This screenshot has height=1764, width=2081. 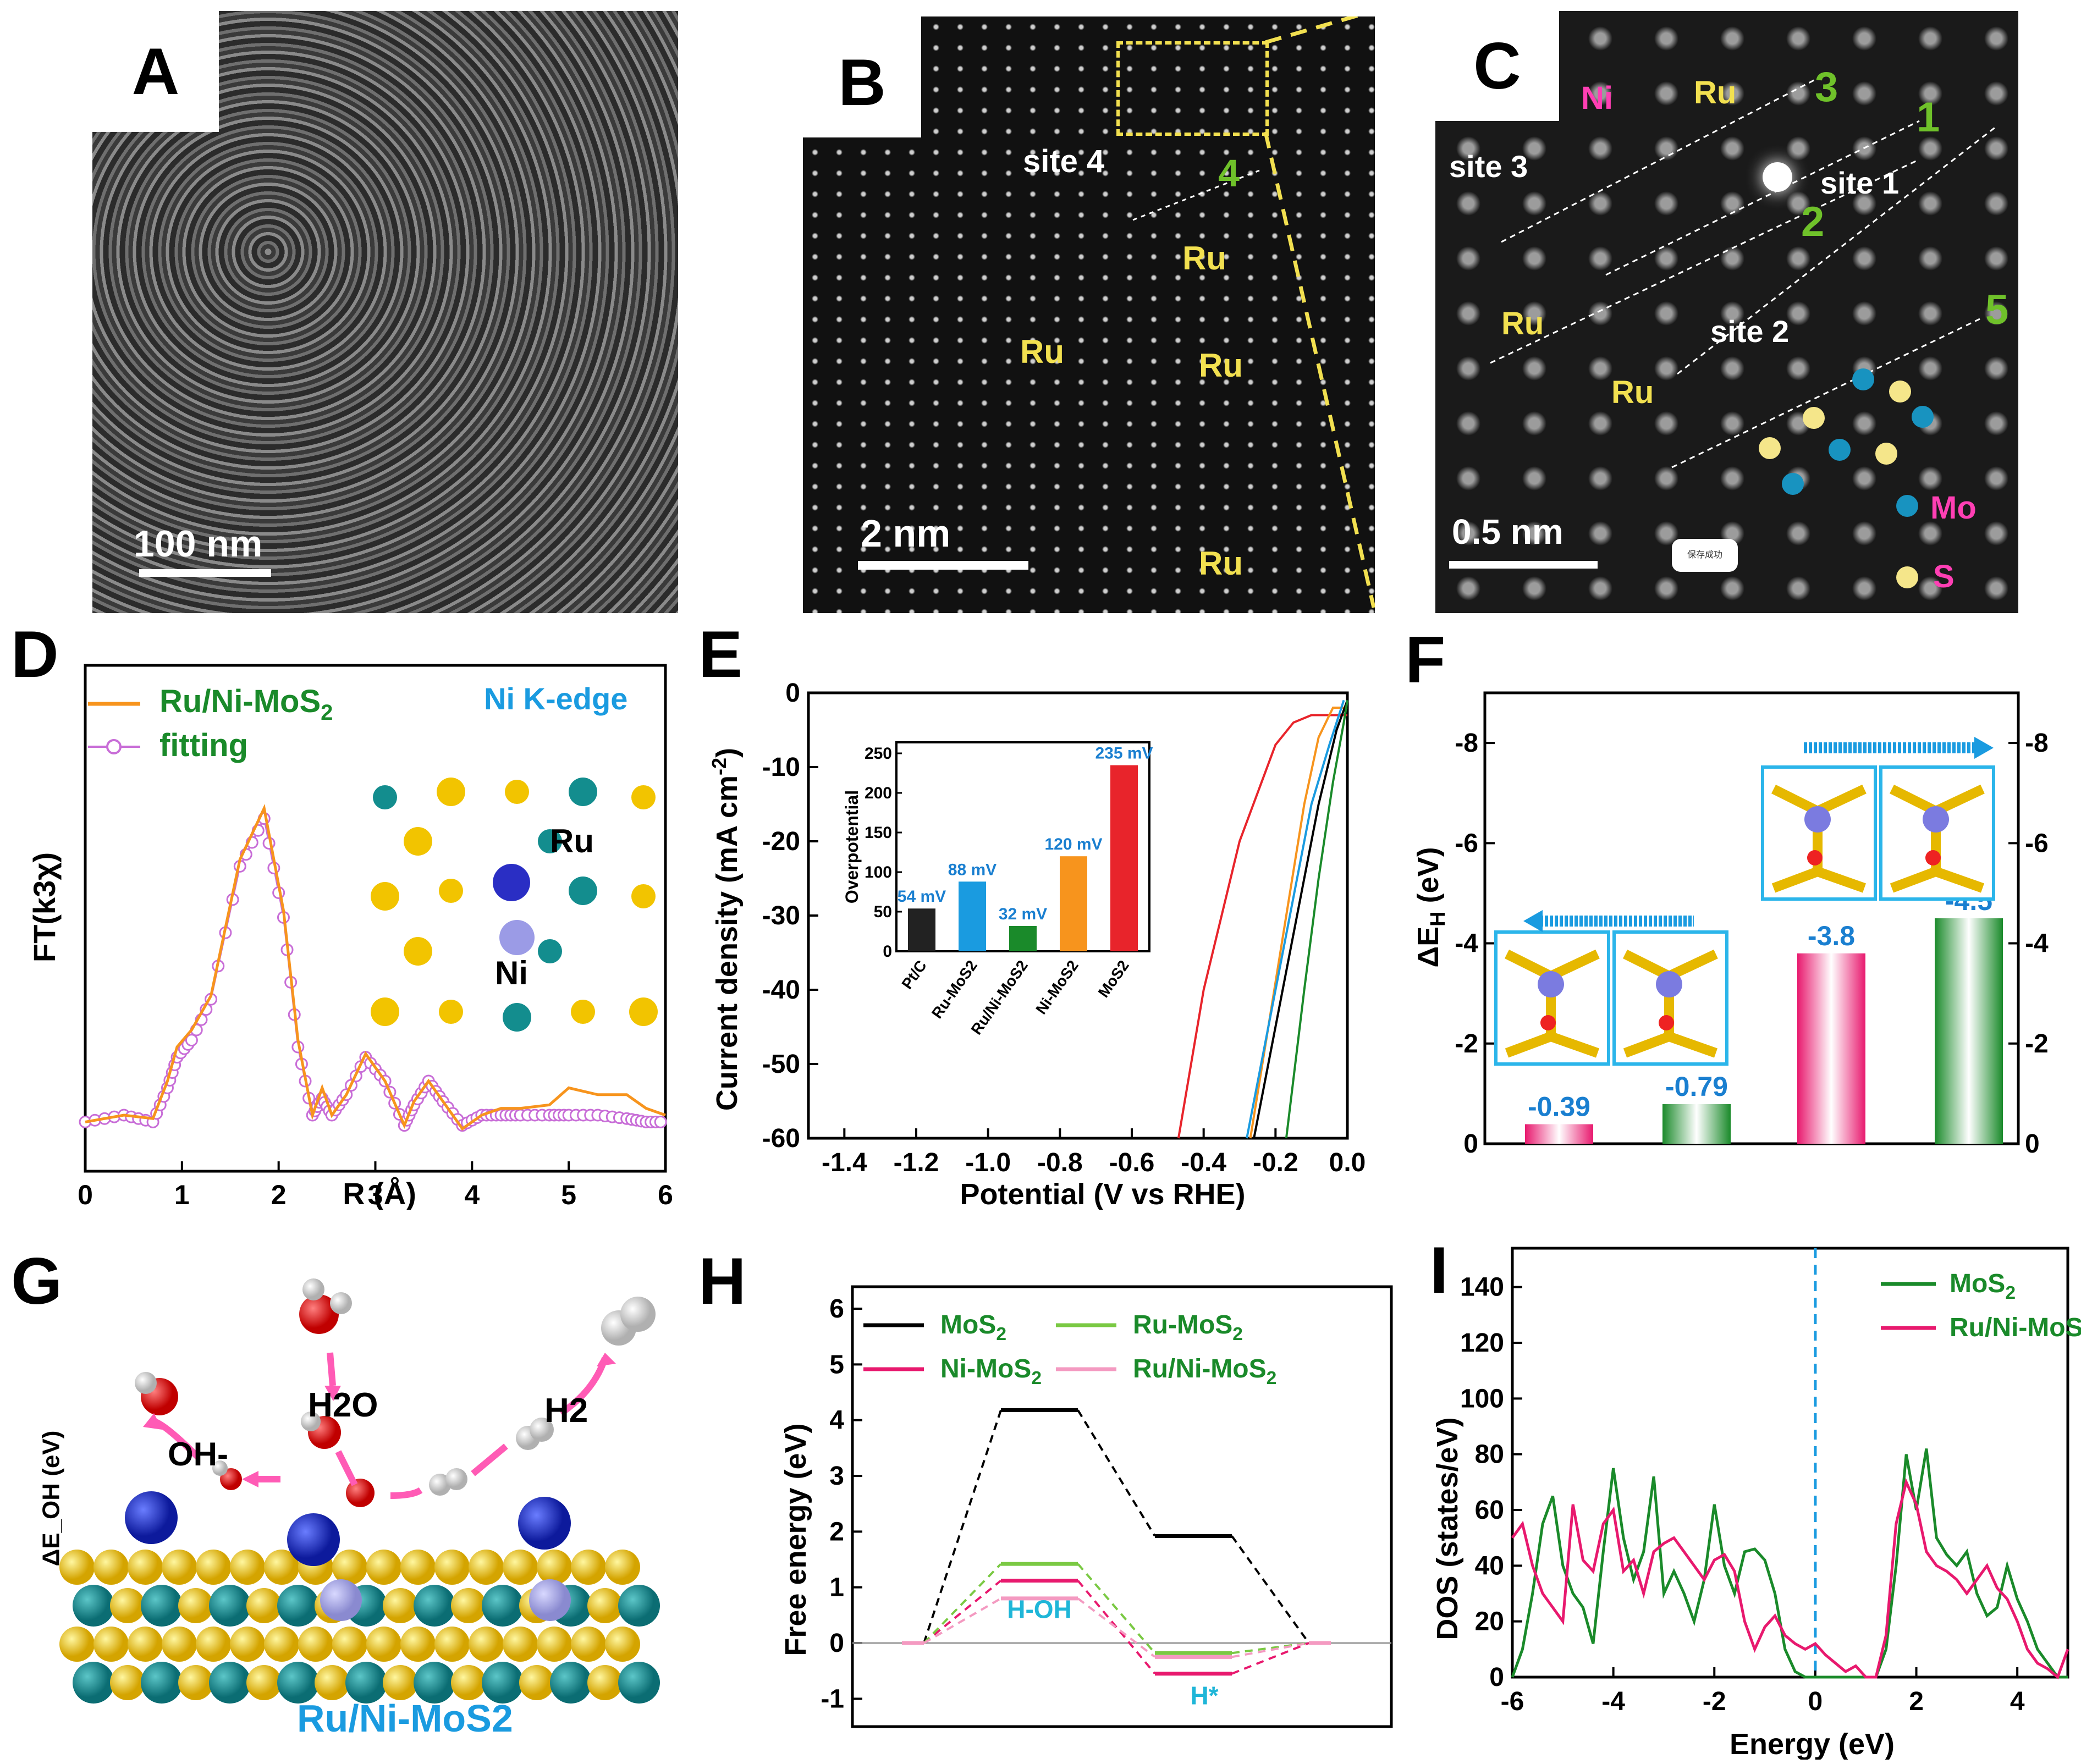 What do you see at coordinates (1482, 1287) in the screenshot?
I see `y-tick-label-i: 140` at bounding box center [1482, 1287].